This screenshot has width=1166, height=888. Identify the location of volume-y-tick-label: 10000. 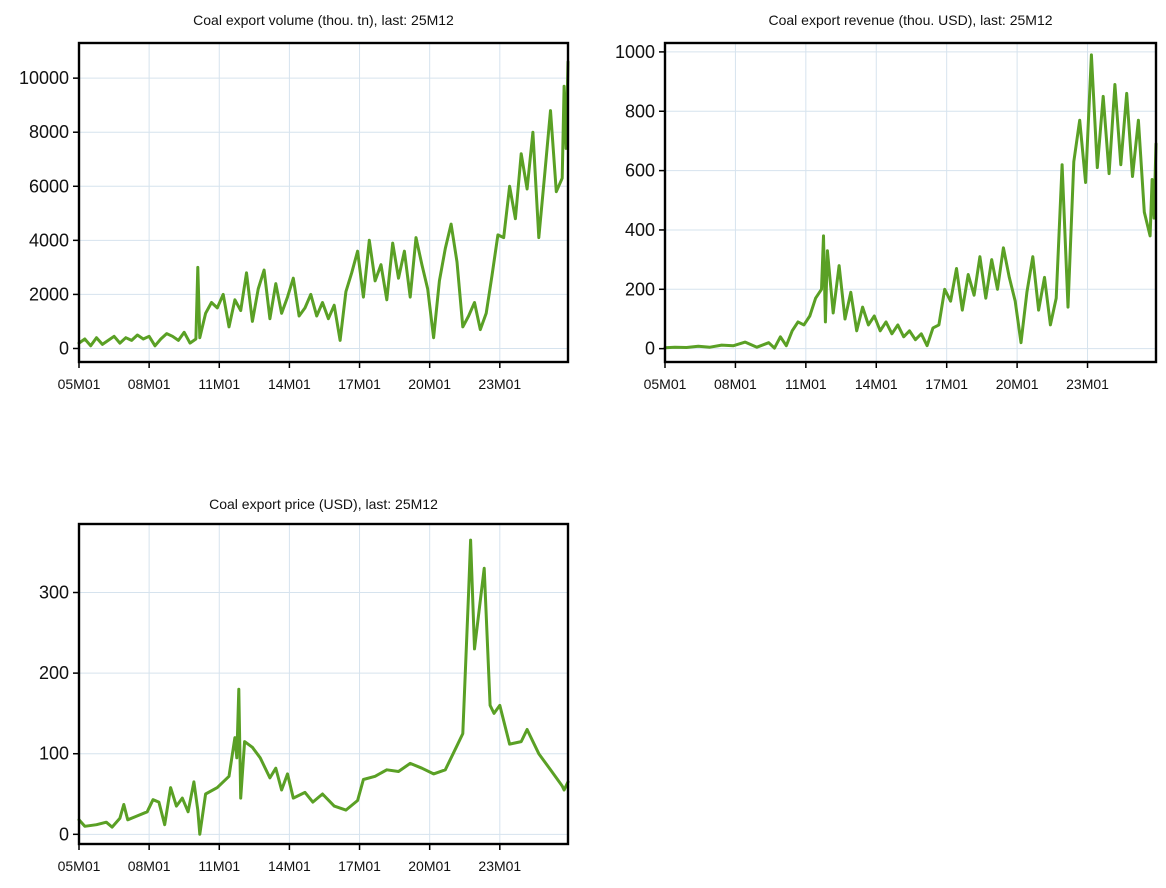
(44, 78).